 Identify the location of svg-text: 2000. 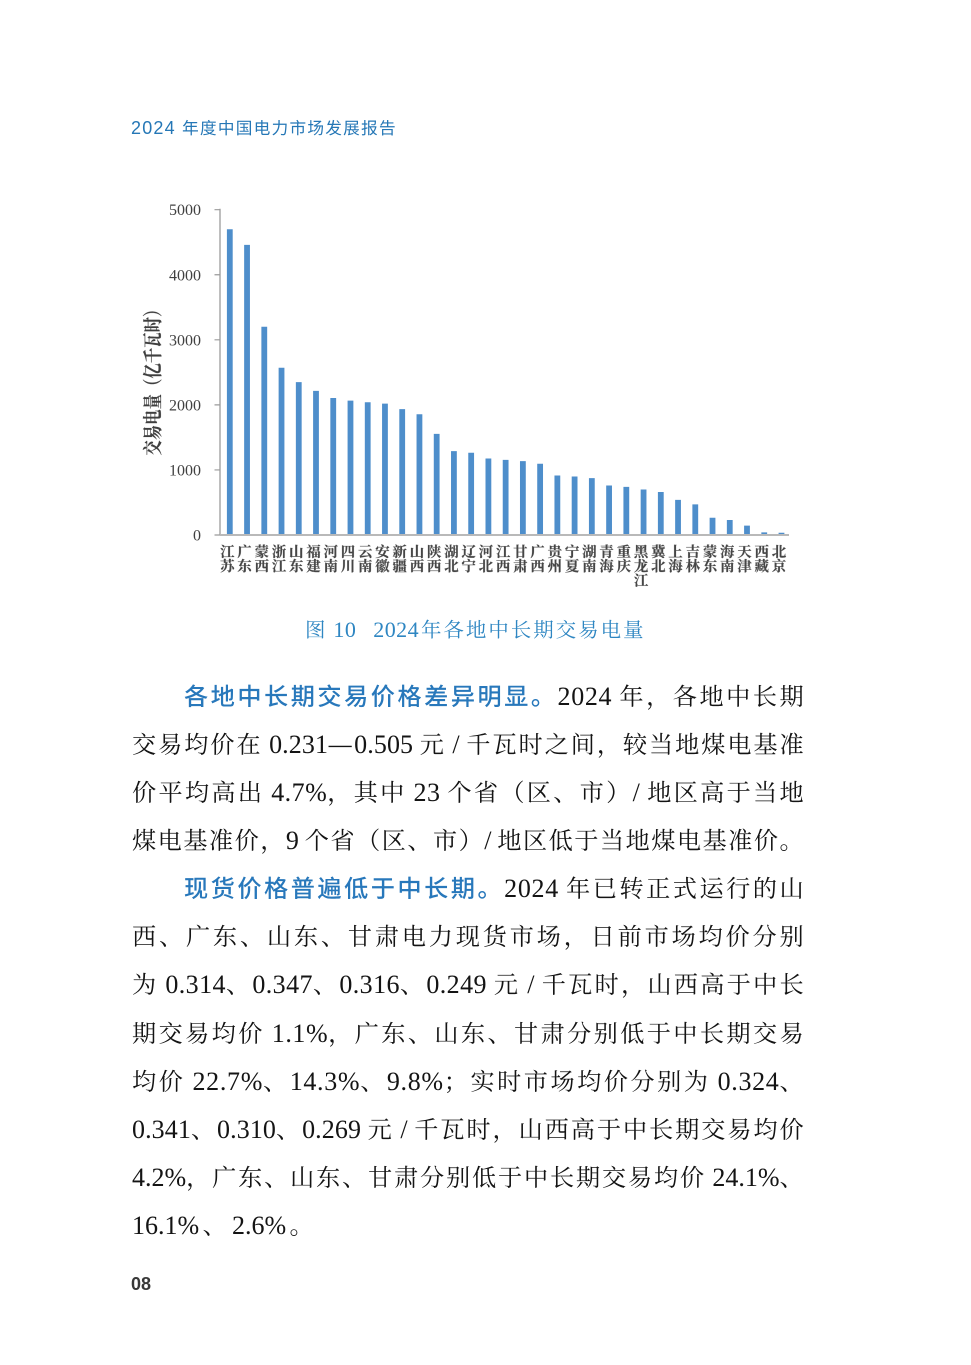
(185, 405).